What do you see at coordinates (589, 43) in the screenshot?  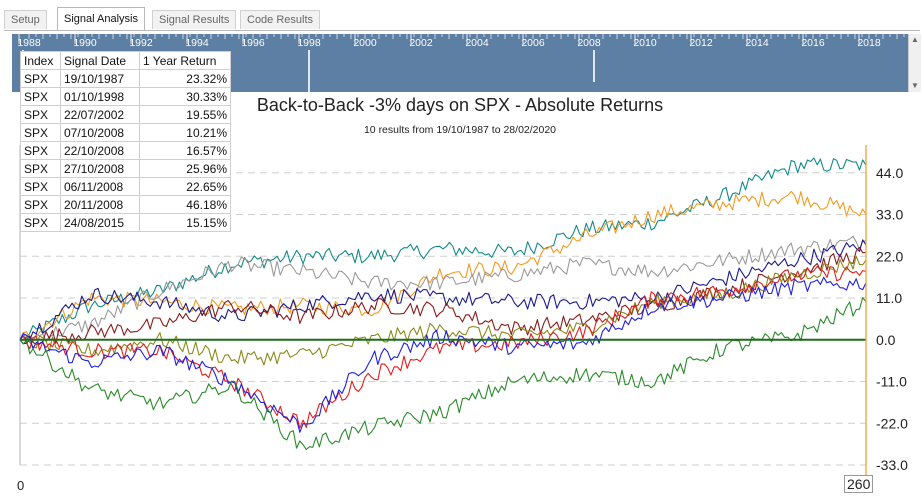 I see `timeline-year-label: 2008` at bounding box center [589, 43].